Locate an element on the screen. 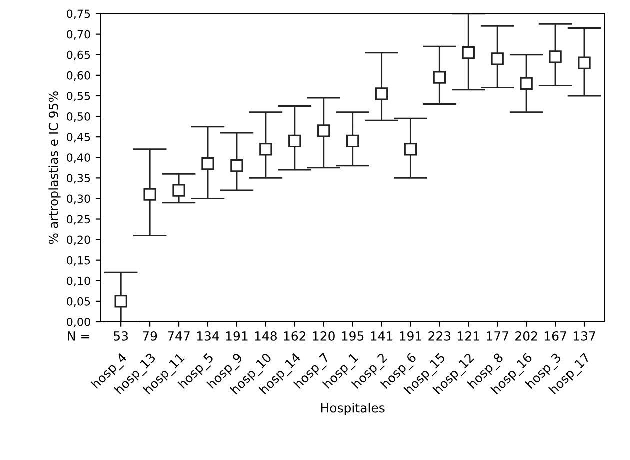  text: 120 is located at coordinates (324, 336).